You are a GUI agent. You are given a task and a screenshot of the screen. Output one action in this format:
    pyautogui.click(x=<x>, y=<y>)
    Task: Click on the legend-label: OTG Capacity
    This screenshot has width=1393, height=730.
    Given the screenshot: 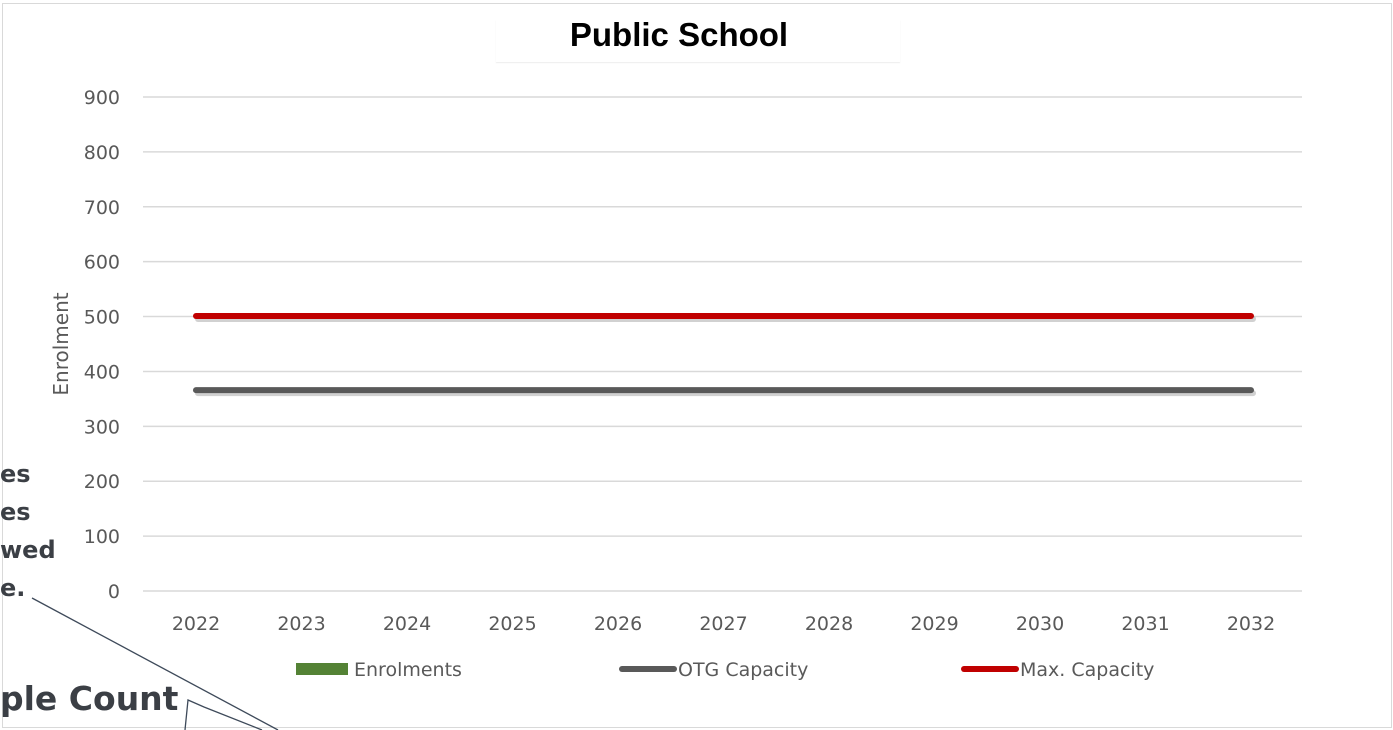 What is the action you would take?
    pyautogui.click(x=743, y=670)
    